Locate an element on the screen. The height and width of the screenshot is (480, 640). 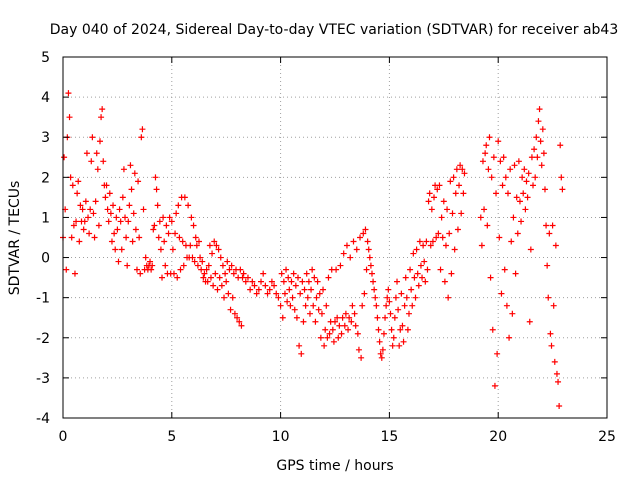
x-tick-label: 10 is located at coordinates (281, 437).